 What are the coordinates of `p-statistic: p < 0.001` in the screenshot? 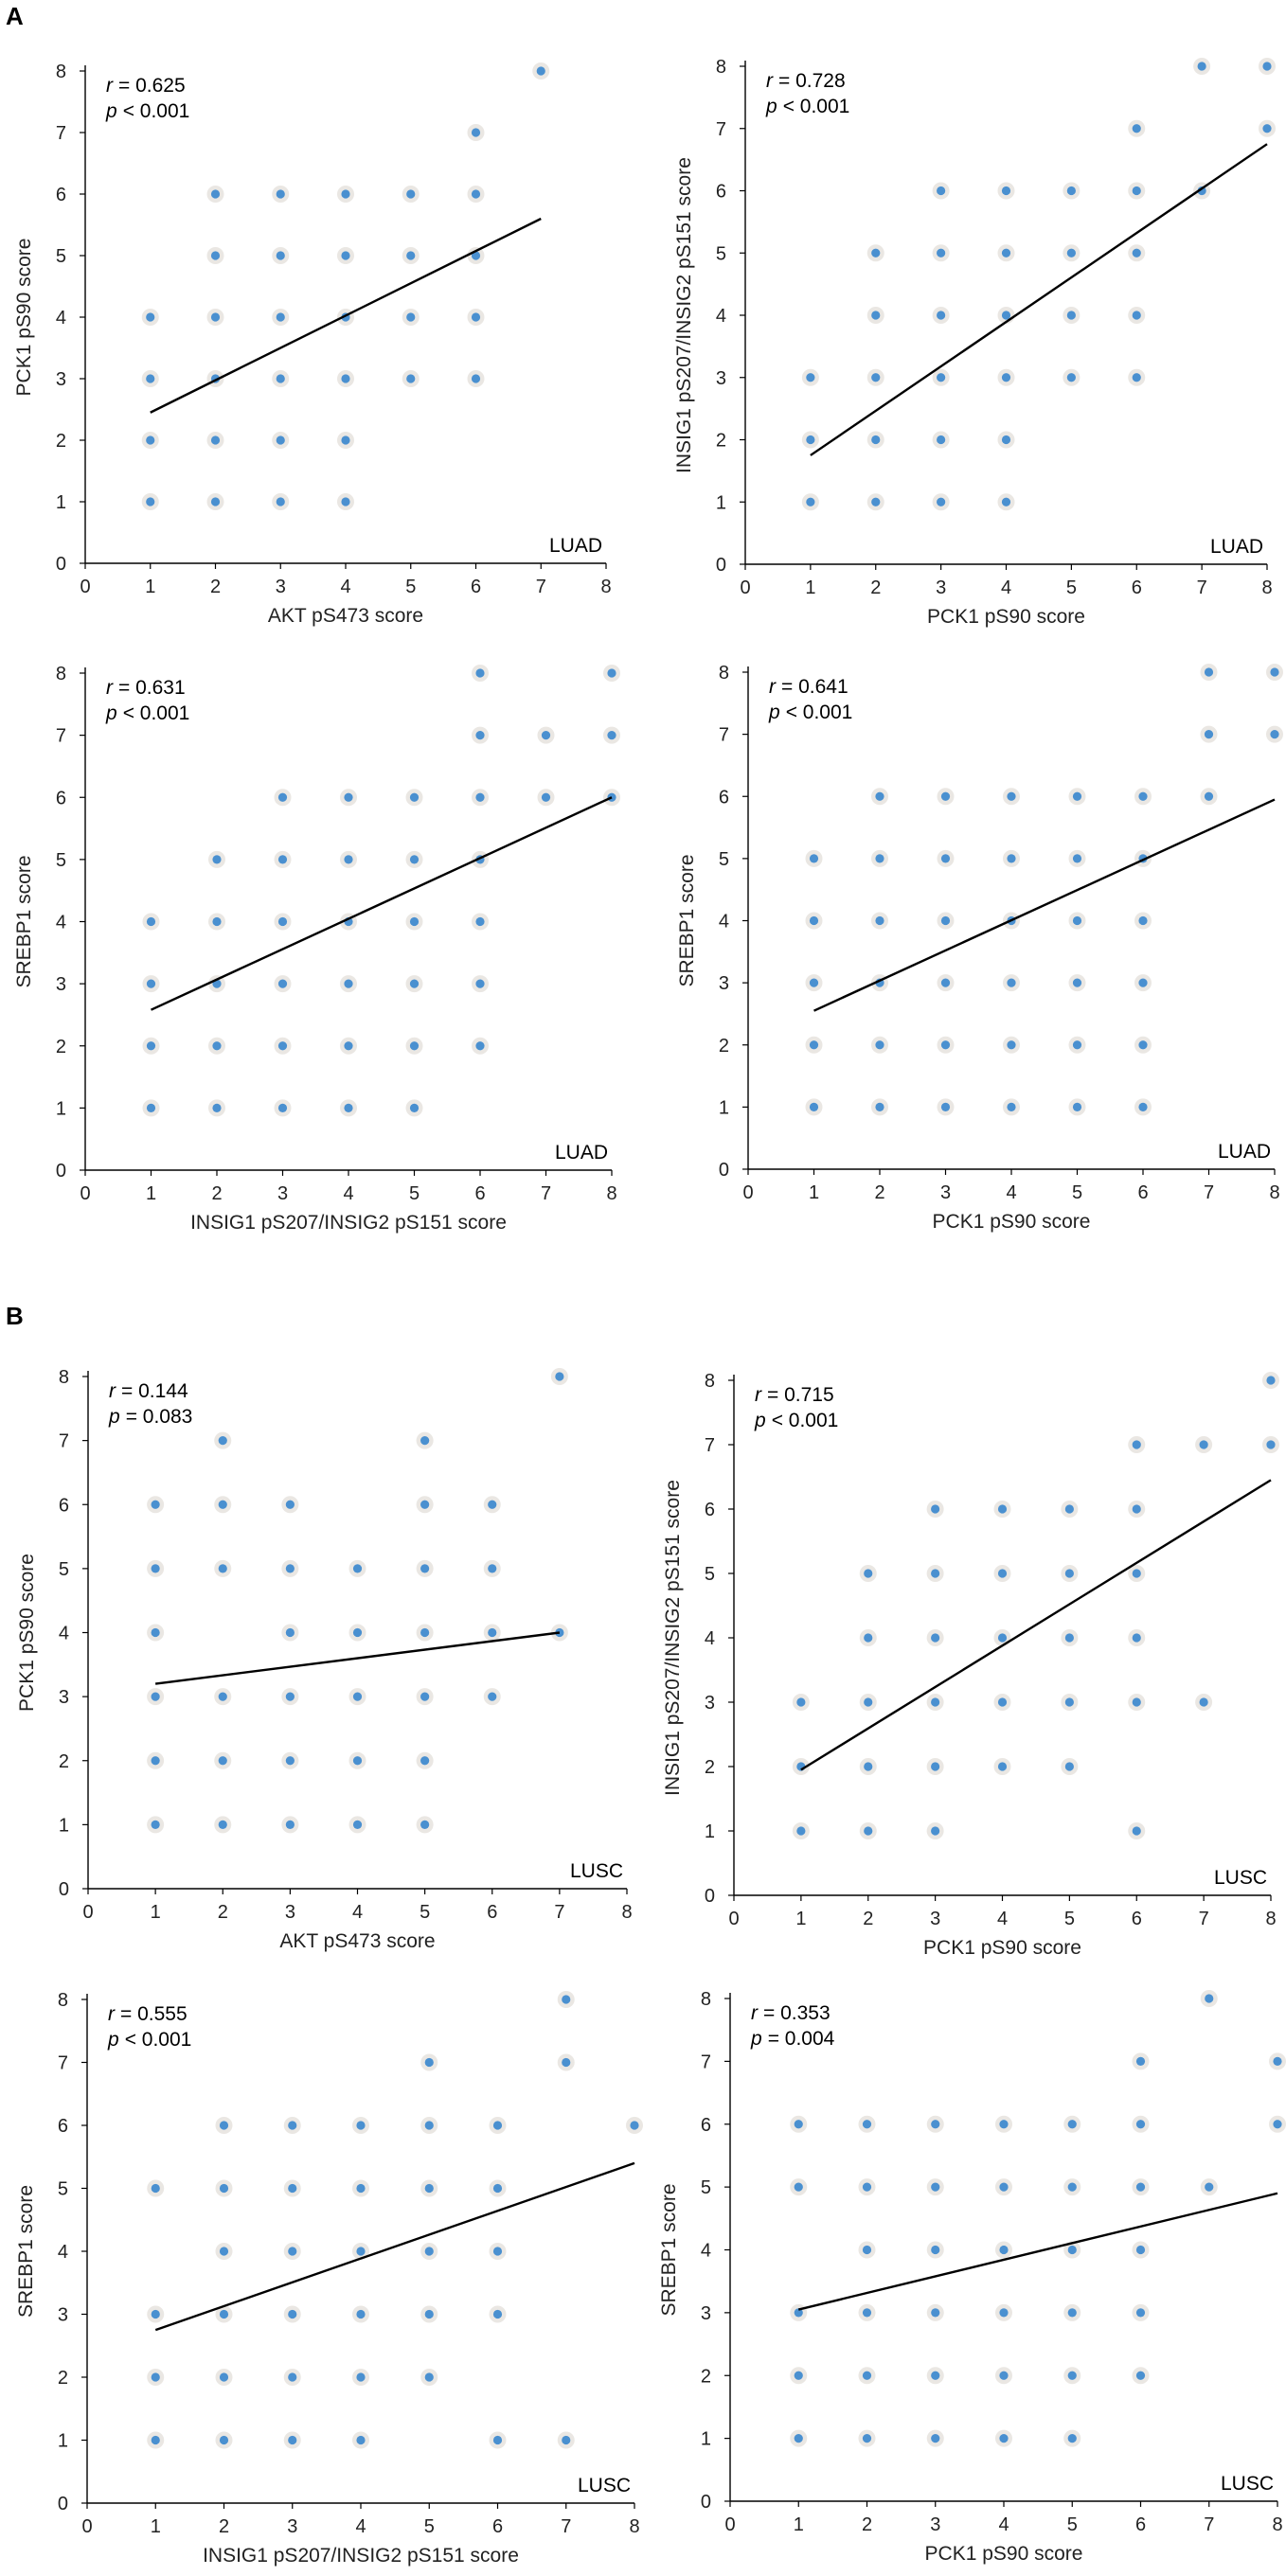 It's located at (147, 111).